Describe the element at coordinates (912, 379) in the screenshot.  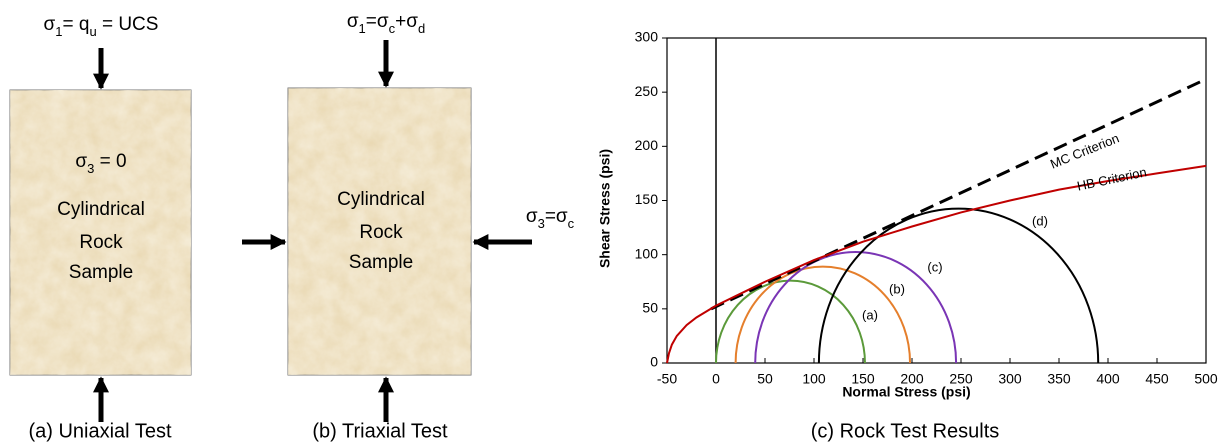
I see `x-tick-label: 200` at that location.